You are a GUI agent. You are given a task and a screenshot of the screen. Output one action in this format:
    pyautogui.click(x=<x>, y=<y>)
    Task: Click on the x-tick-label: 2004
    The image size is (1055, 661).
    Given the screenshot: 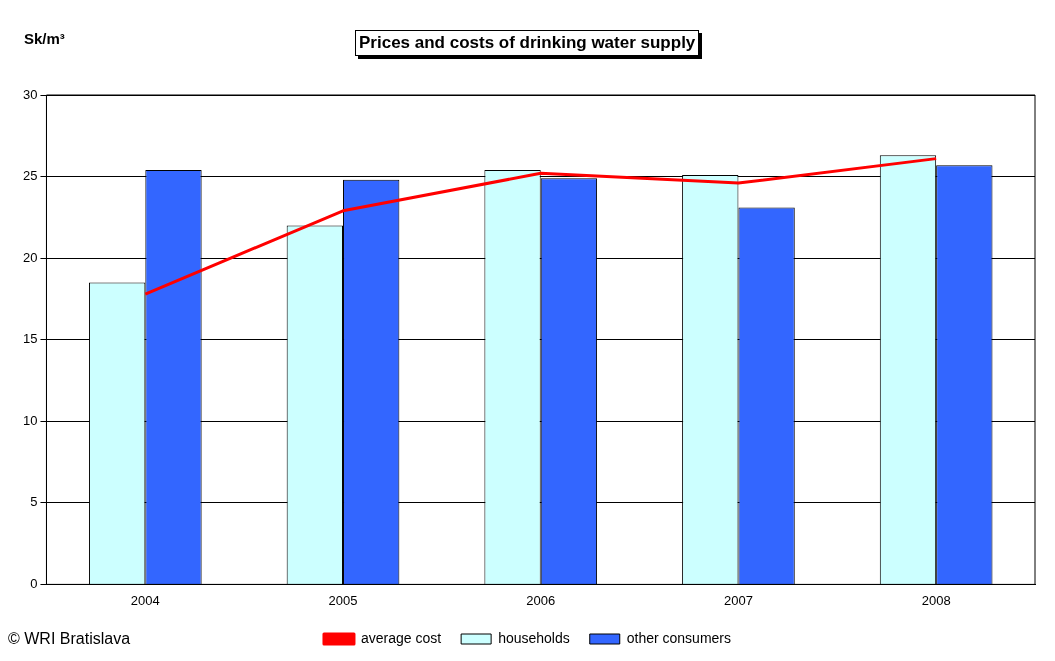 What is the action you would take?
    pyautogui.click(x=145, y=600)
    